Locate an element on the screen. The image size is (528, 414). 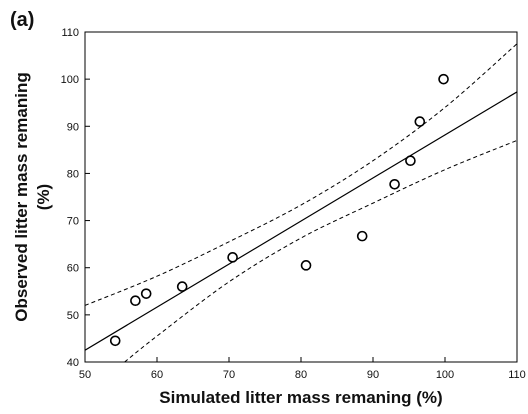
x-tick-label-5: 100 is located at coordinates (445, 375).